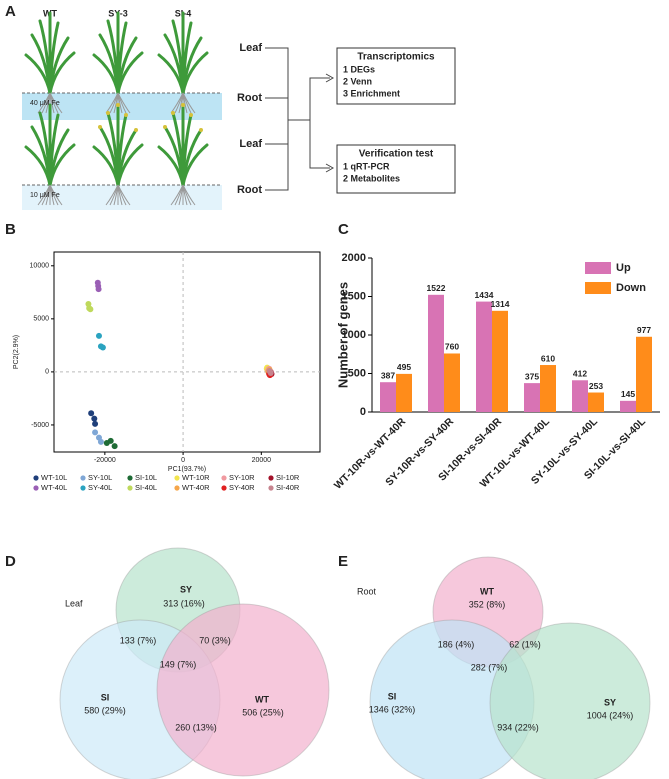  I want to click on region-label: 934 (22%), so click(518, 727).